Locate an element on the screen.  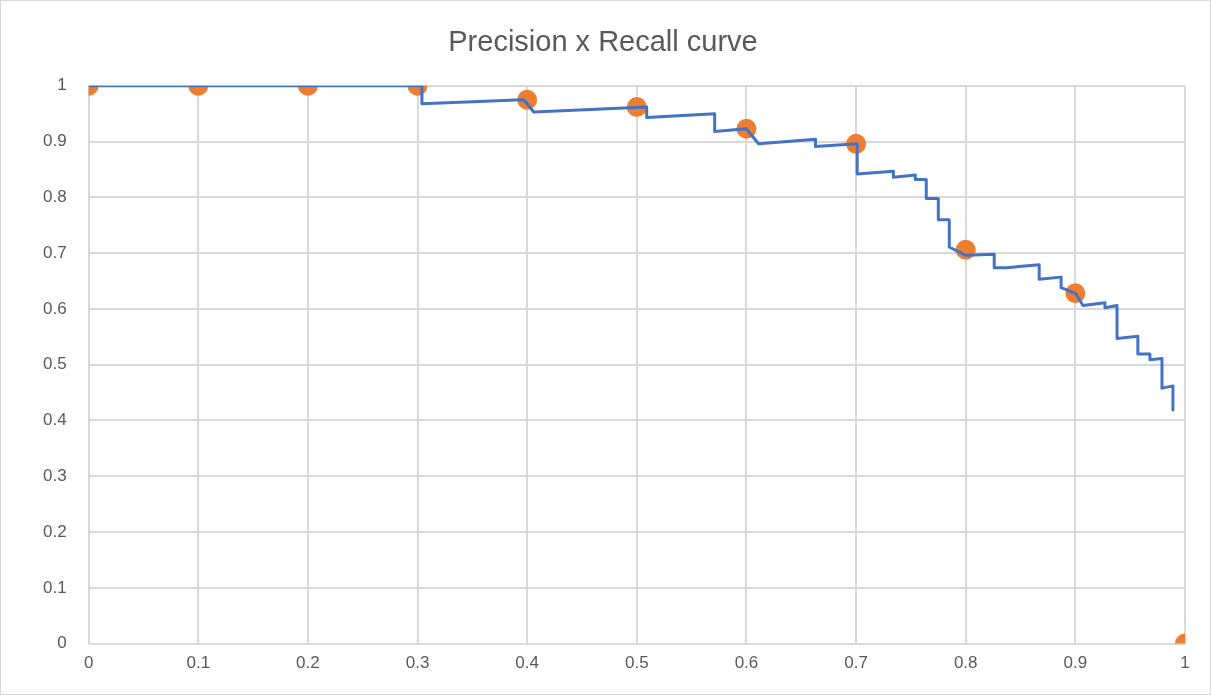
x-tick-label: 0.5 is located at coordinates (637, 663).